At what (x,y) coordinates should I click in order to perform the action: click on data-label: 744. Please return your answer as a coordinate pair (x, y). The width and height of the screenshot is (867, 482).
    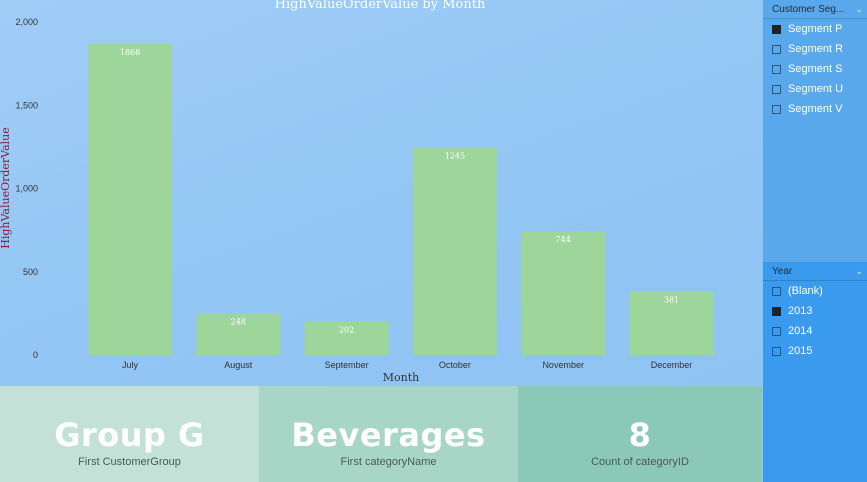
    Looking at the image, I should click on (563, 239).